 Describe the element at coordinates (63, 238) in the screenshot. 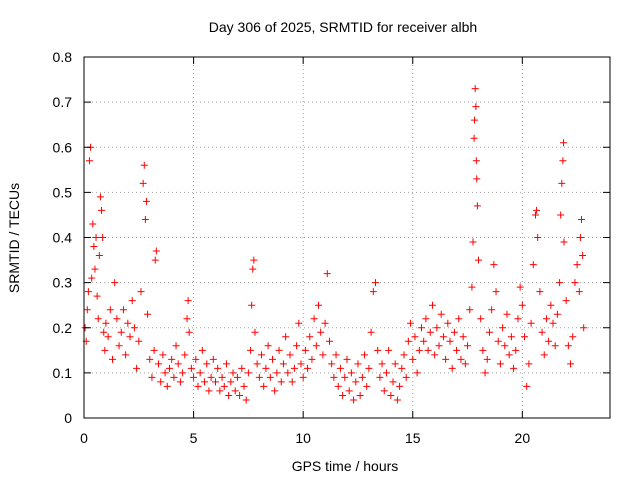

I see `y-tick-label: 0.4` at that location.